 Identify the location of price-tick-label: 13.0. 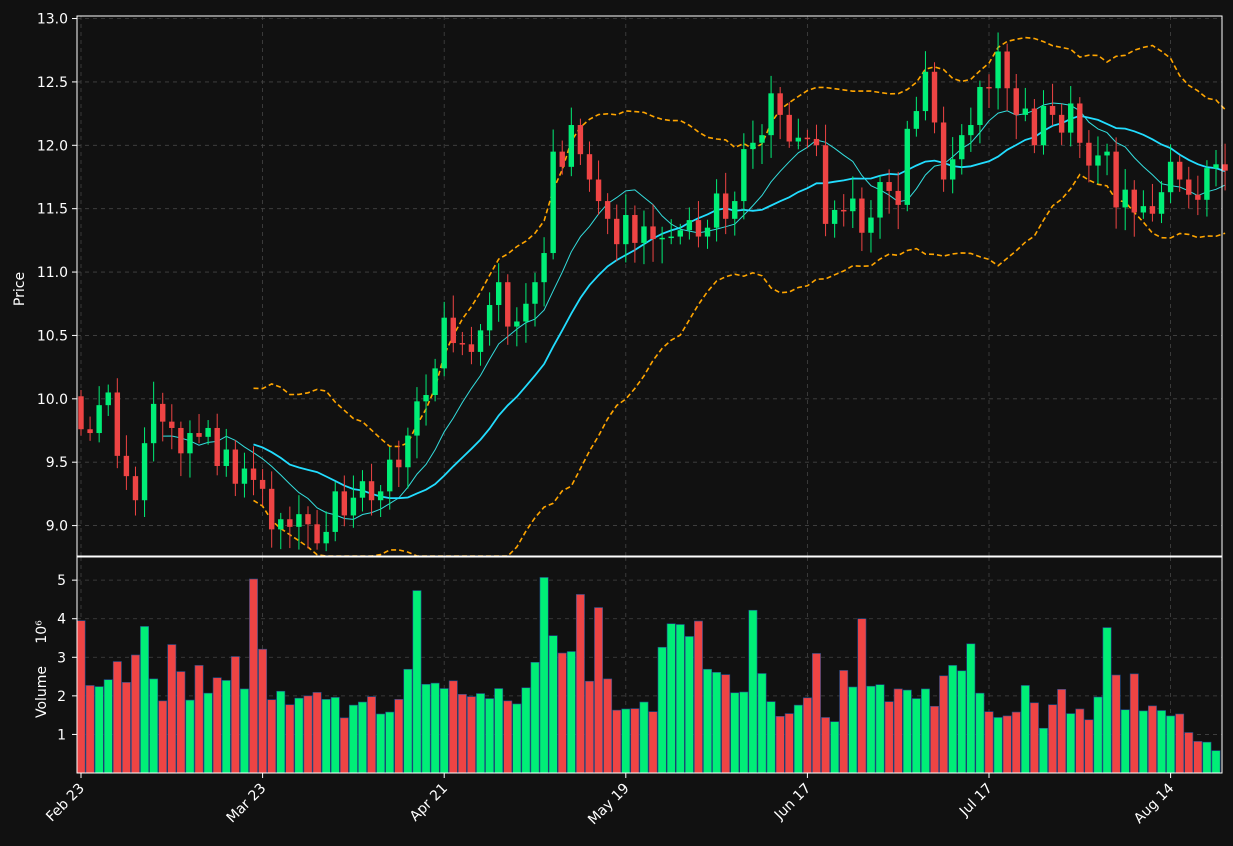
(52, 20).